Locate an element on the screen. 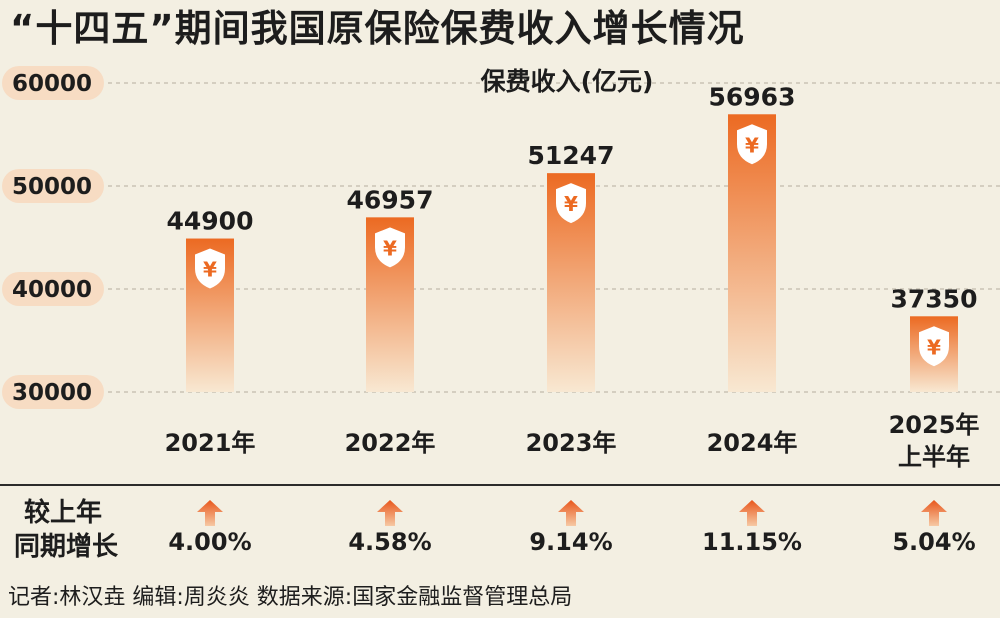 The height and width of the screenshot is (618, 1000). growth-value: 4.58% is located at coordinates (390, 542).